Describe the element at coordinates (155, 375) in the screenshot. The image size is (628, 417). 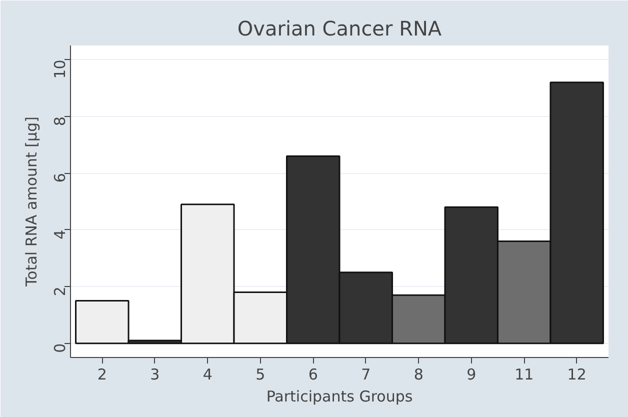
I see `x-tick-label: 3` at that location.